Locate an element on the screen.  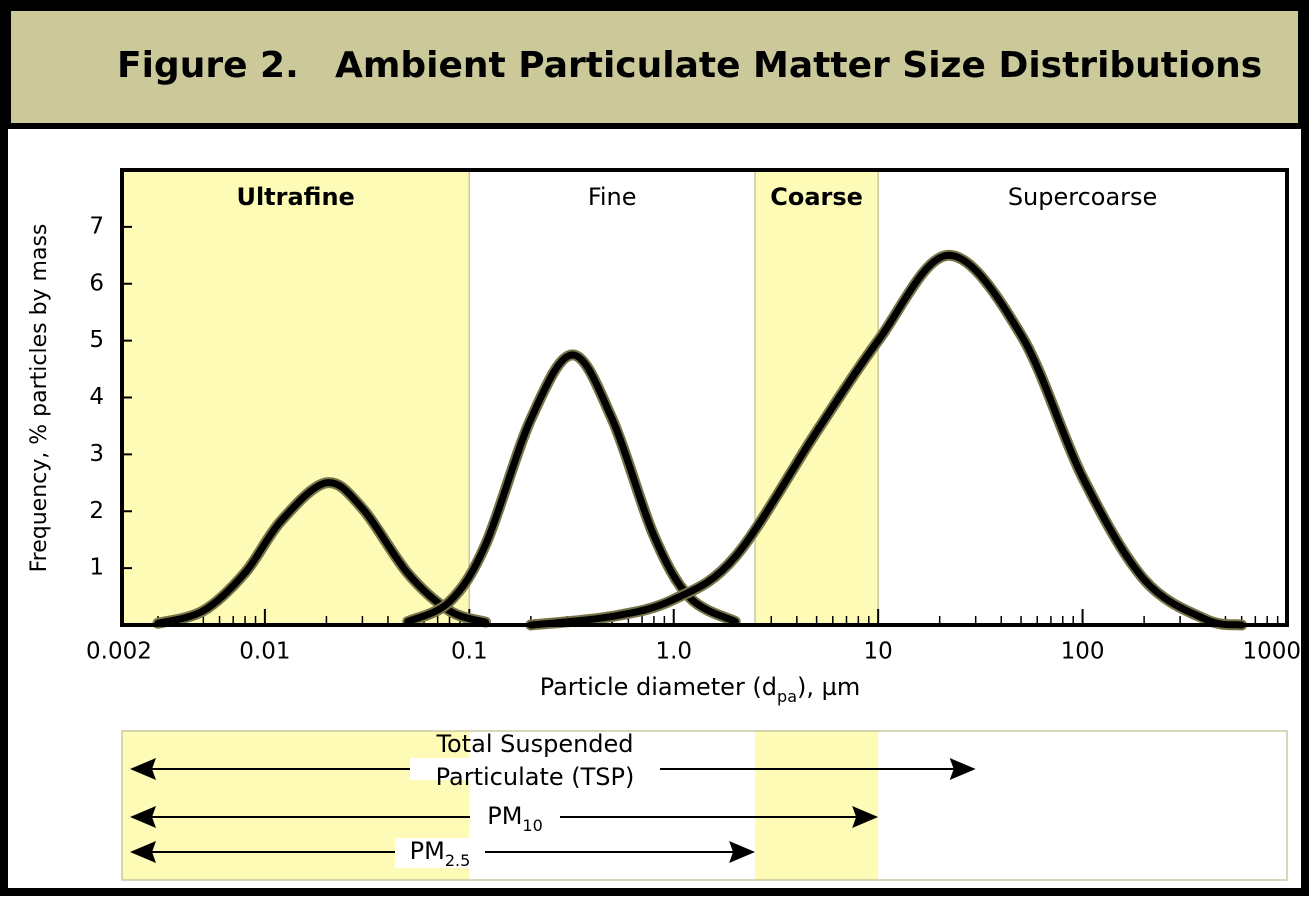
x-tick-label: 10 is located at coordinates (878, 652).